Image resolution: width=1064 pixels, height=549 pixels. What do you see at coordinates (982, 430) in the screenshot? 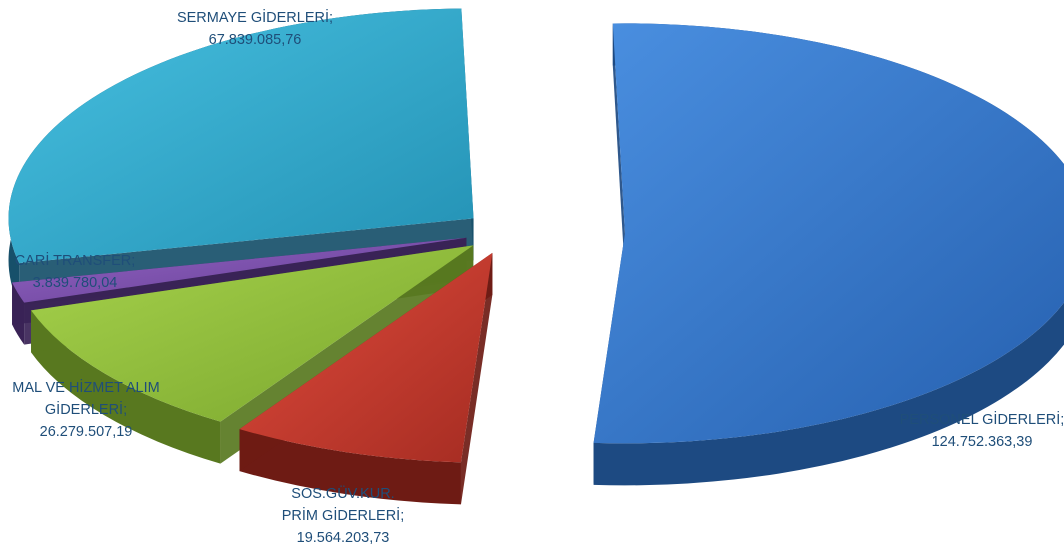
I see `slice-label-personel-giiderlerii: PERSONEL GİDERLERİ; 124.752.363,39` at bounding box center [982, 430].